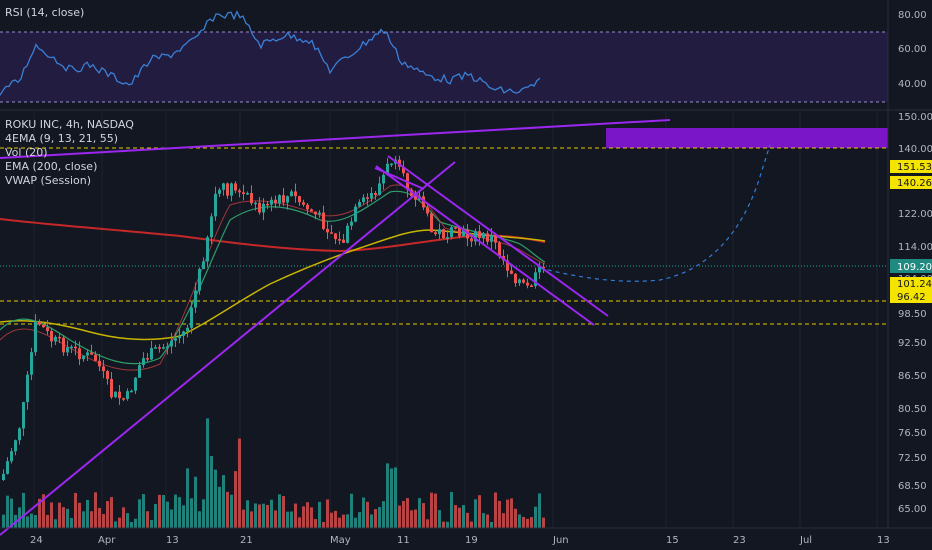 The height and width of the screenshot is (550, 932). I want to click on price-tick: 72.50, so click(912, 458).